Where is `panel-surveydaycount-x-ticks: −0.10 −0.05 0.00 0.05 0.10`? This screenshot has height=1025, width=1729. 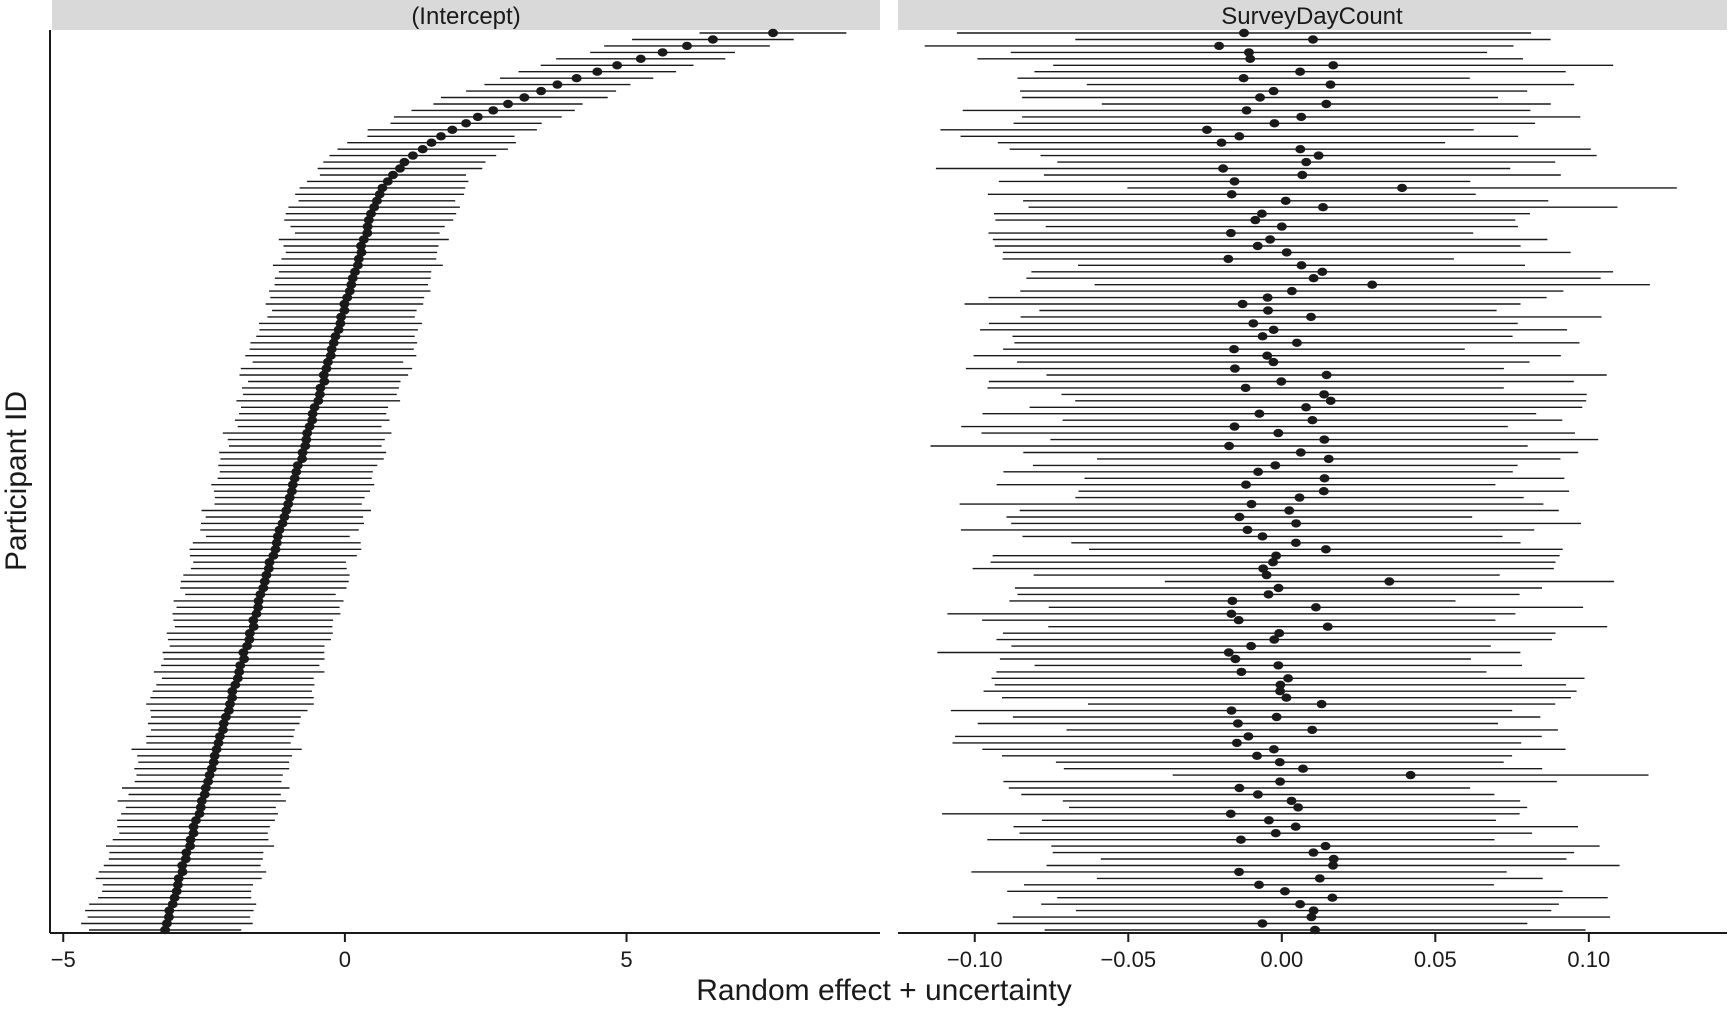
panel-surveydaycount-x-ticks: −0.10 −0.05 0.00 0.05 0.10 is located at coordinates (1278, 952).